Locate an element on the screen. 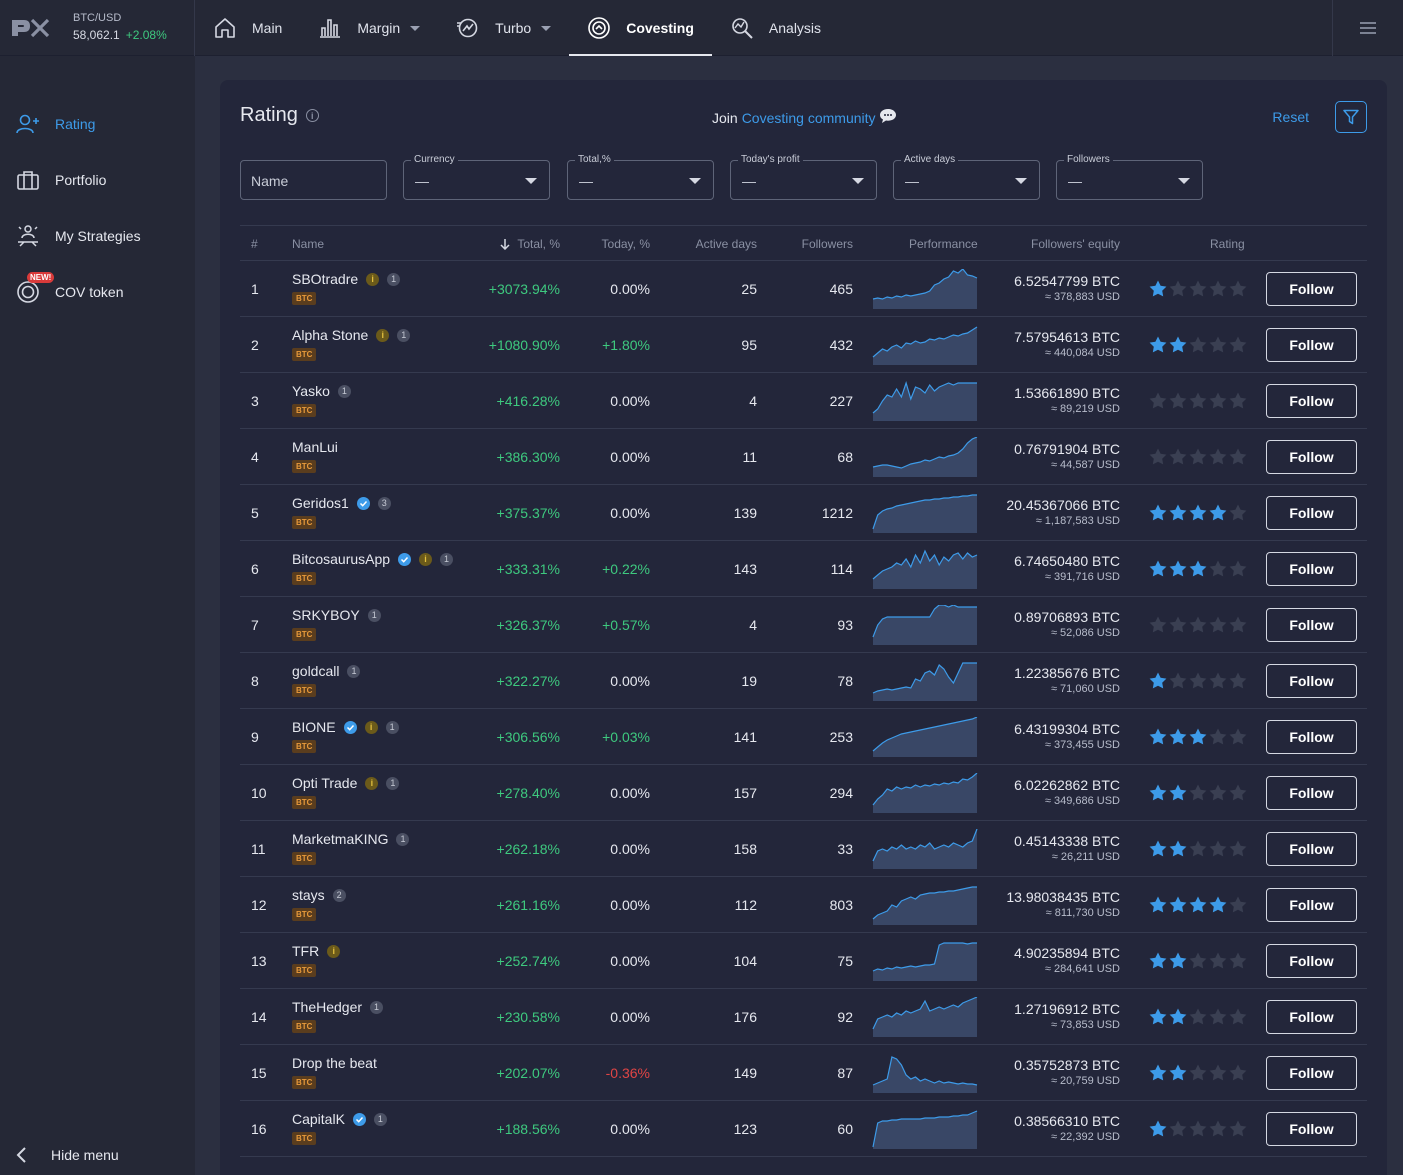  sidebar-item-cov-token: NEW! COV token is located at coordinates (97, 292).